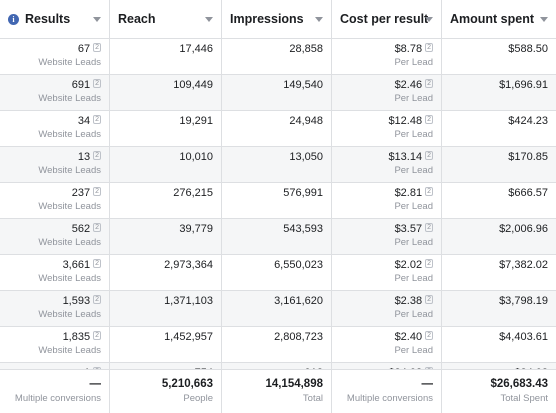 The height and width of the screenshot is (413, 556). What do you see at coordinates (166, 19) in the screenshot?
I see `column-header-reach: Reach` at bounding box center [166, 19].